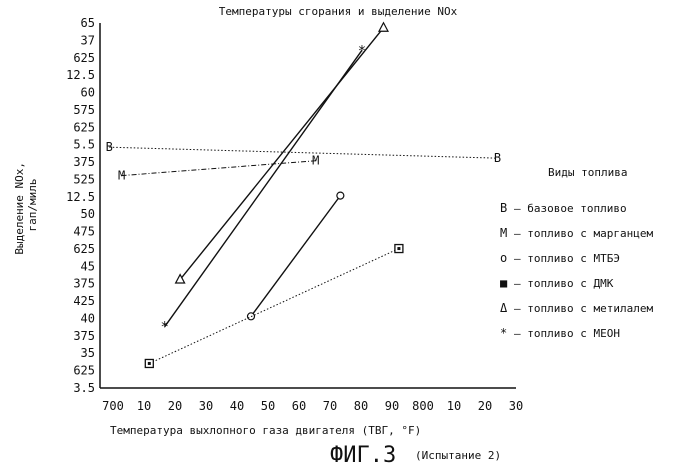 The height and width of the screenshot is (467, 699). Describe the element at coordinates (503, 233) in the screenshot. I see `legend-symbol: М` at that location.